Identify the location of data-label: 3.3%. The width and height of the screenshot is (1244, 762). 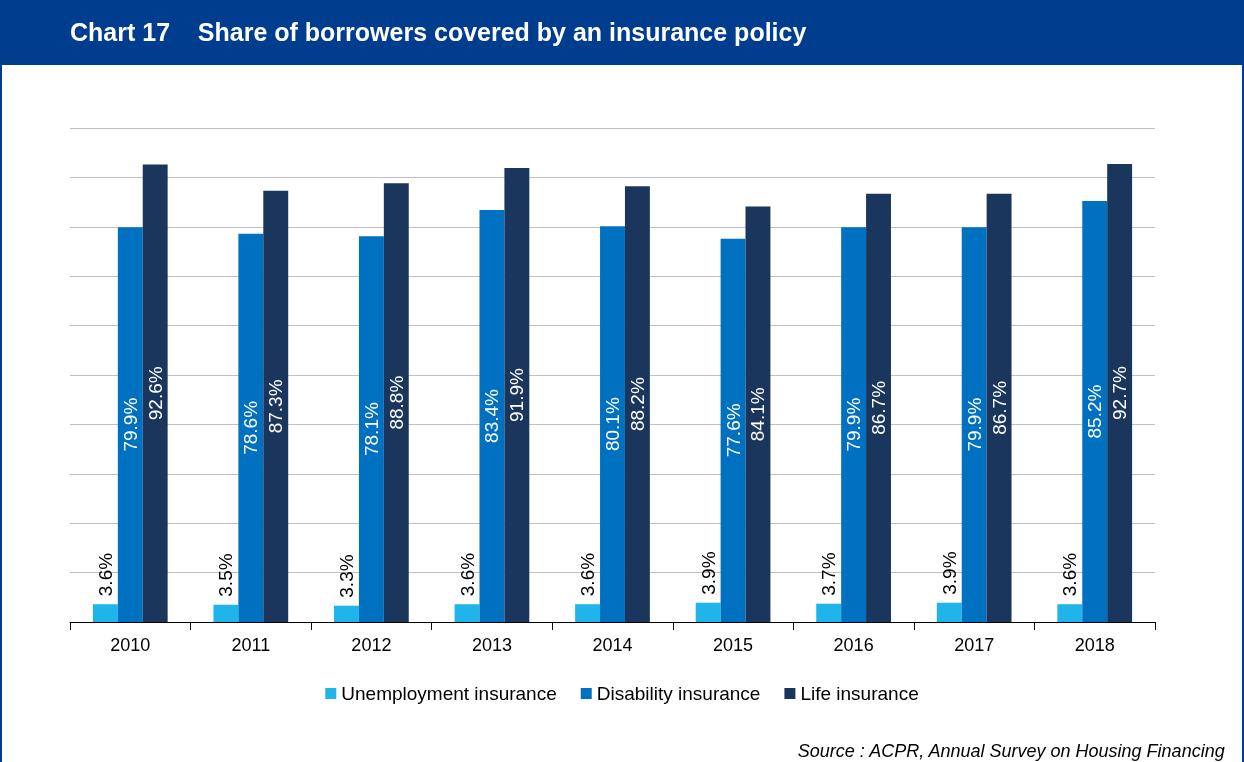
(346, 576).